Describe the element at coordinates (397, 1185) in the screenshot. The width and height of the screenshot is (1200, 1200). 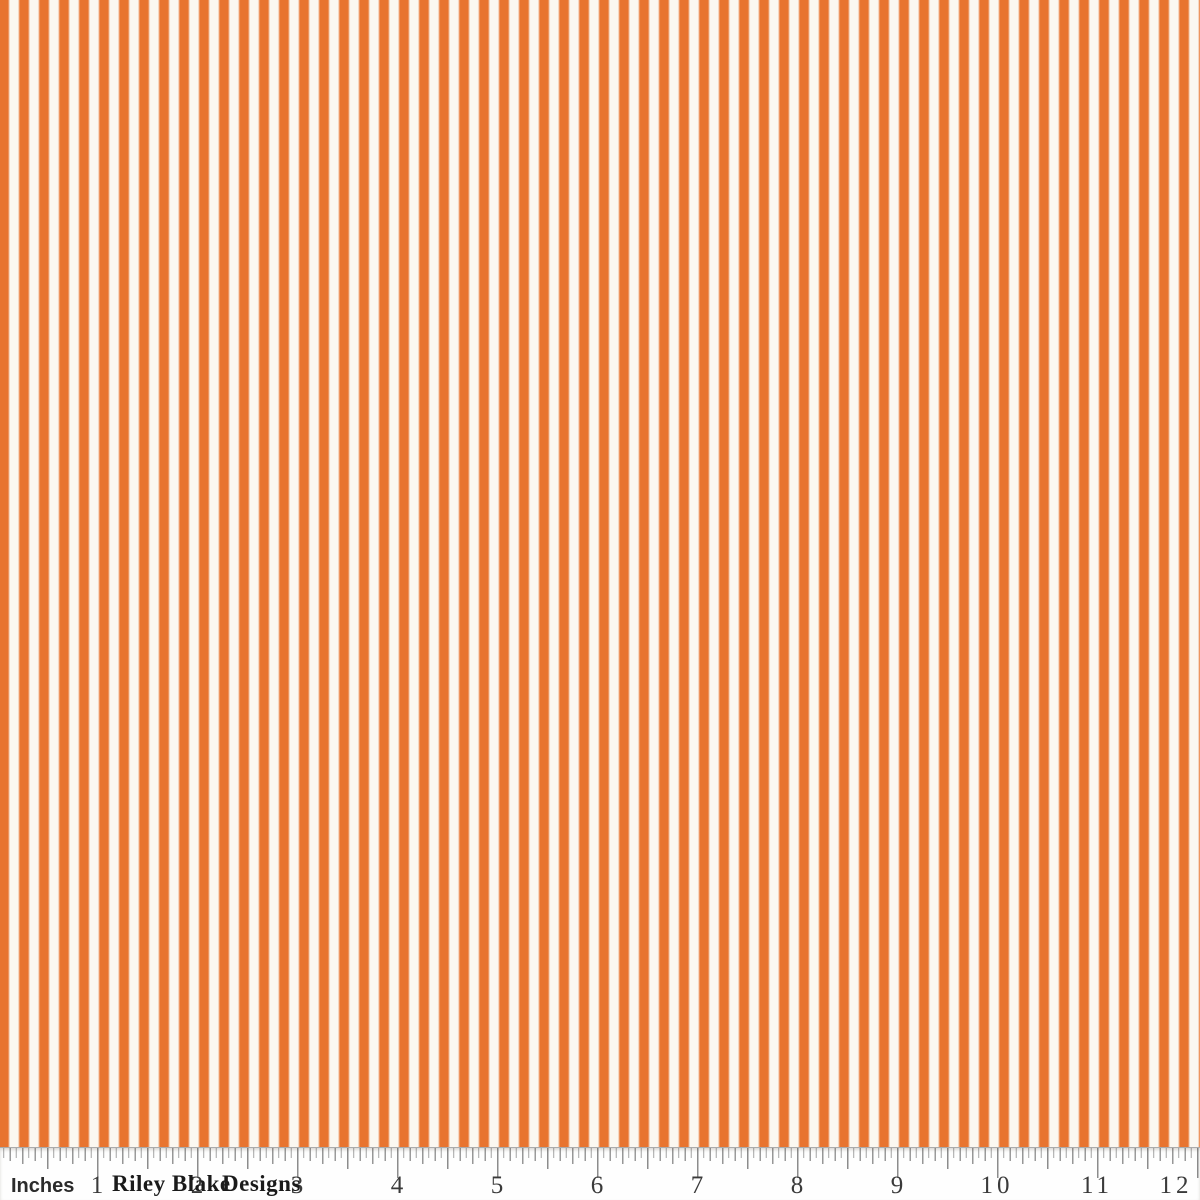
I see `ruler-number: 4` at that location.